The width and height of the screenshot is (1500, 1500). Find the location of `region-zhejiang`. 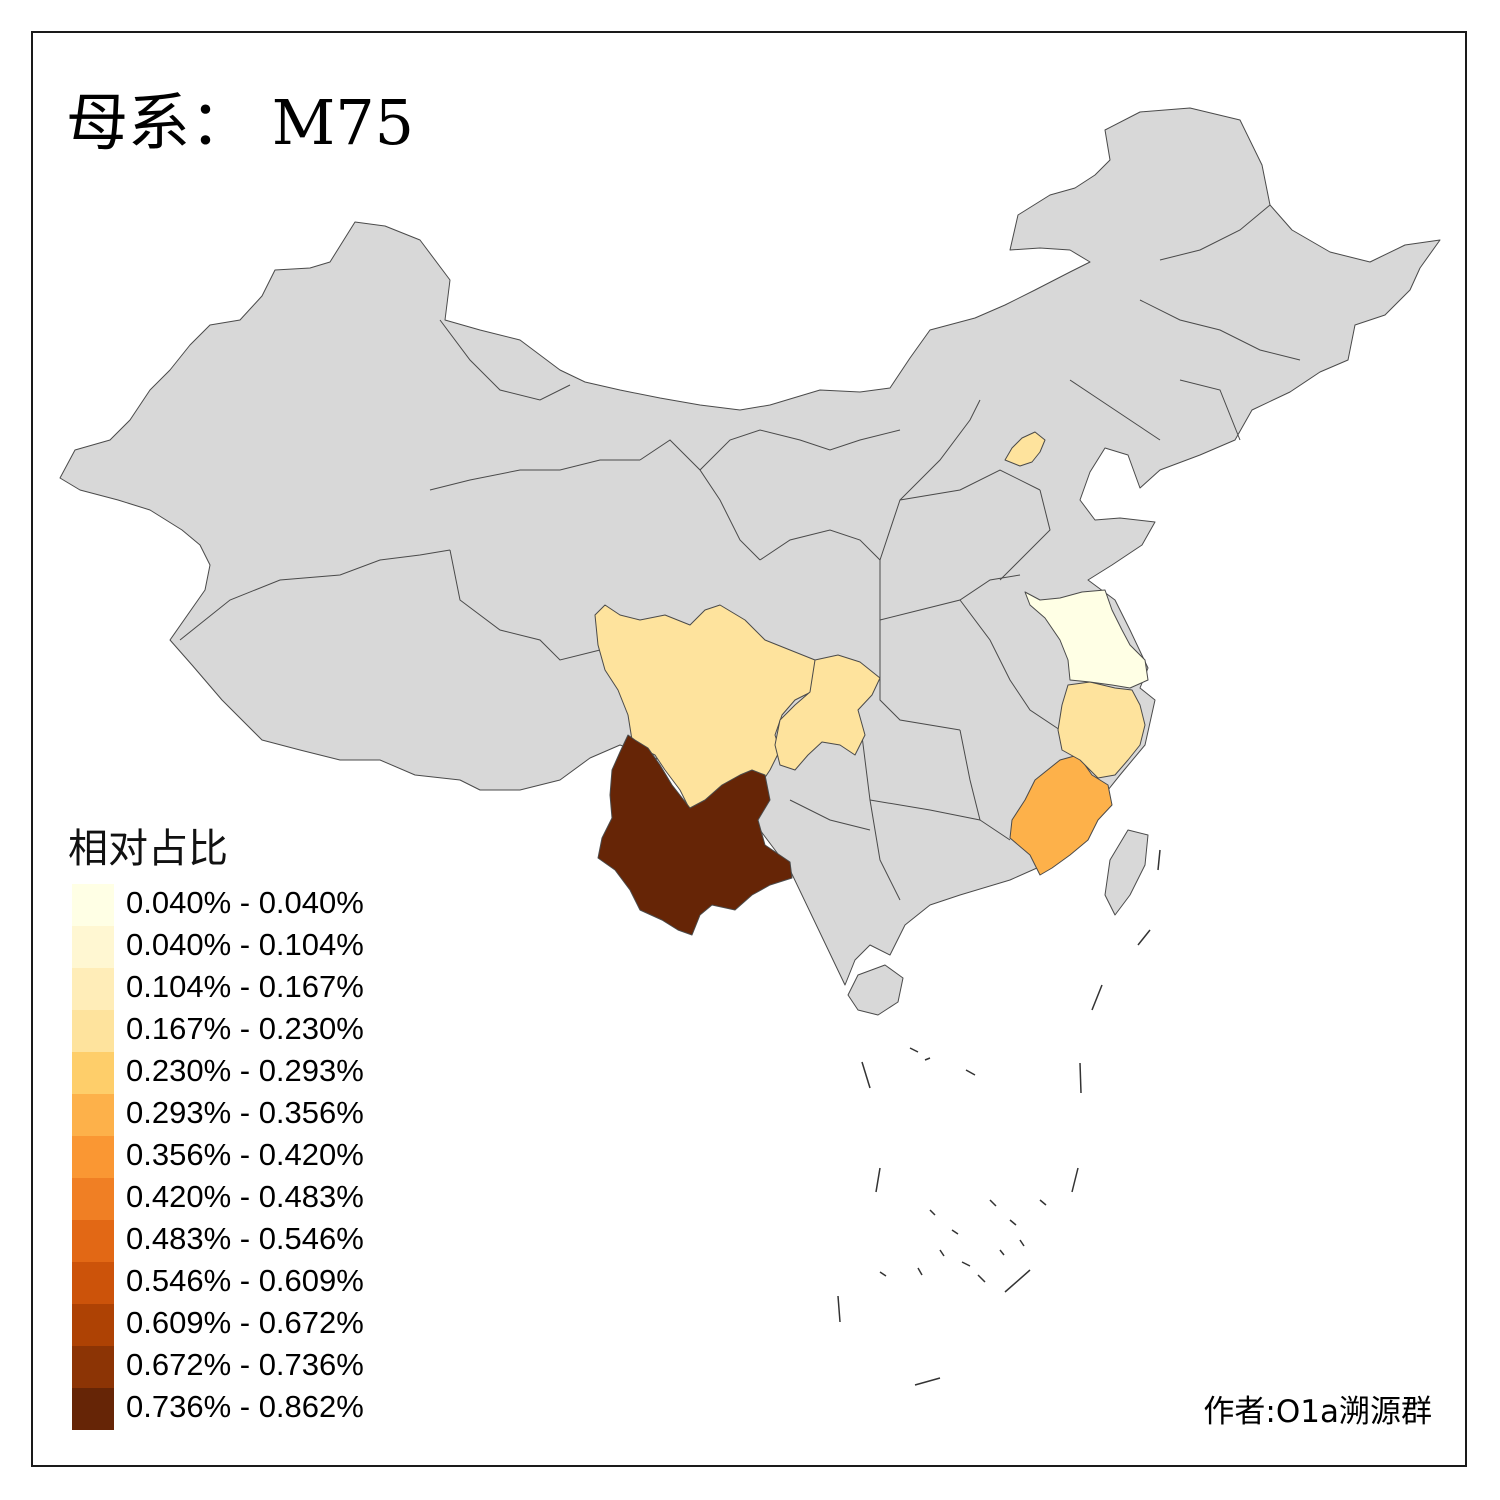

region-zhejiang is located at coordinates (1101, 730).